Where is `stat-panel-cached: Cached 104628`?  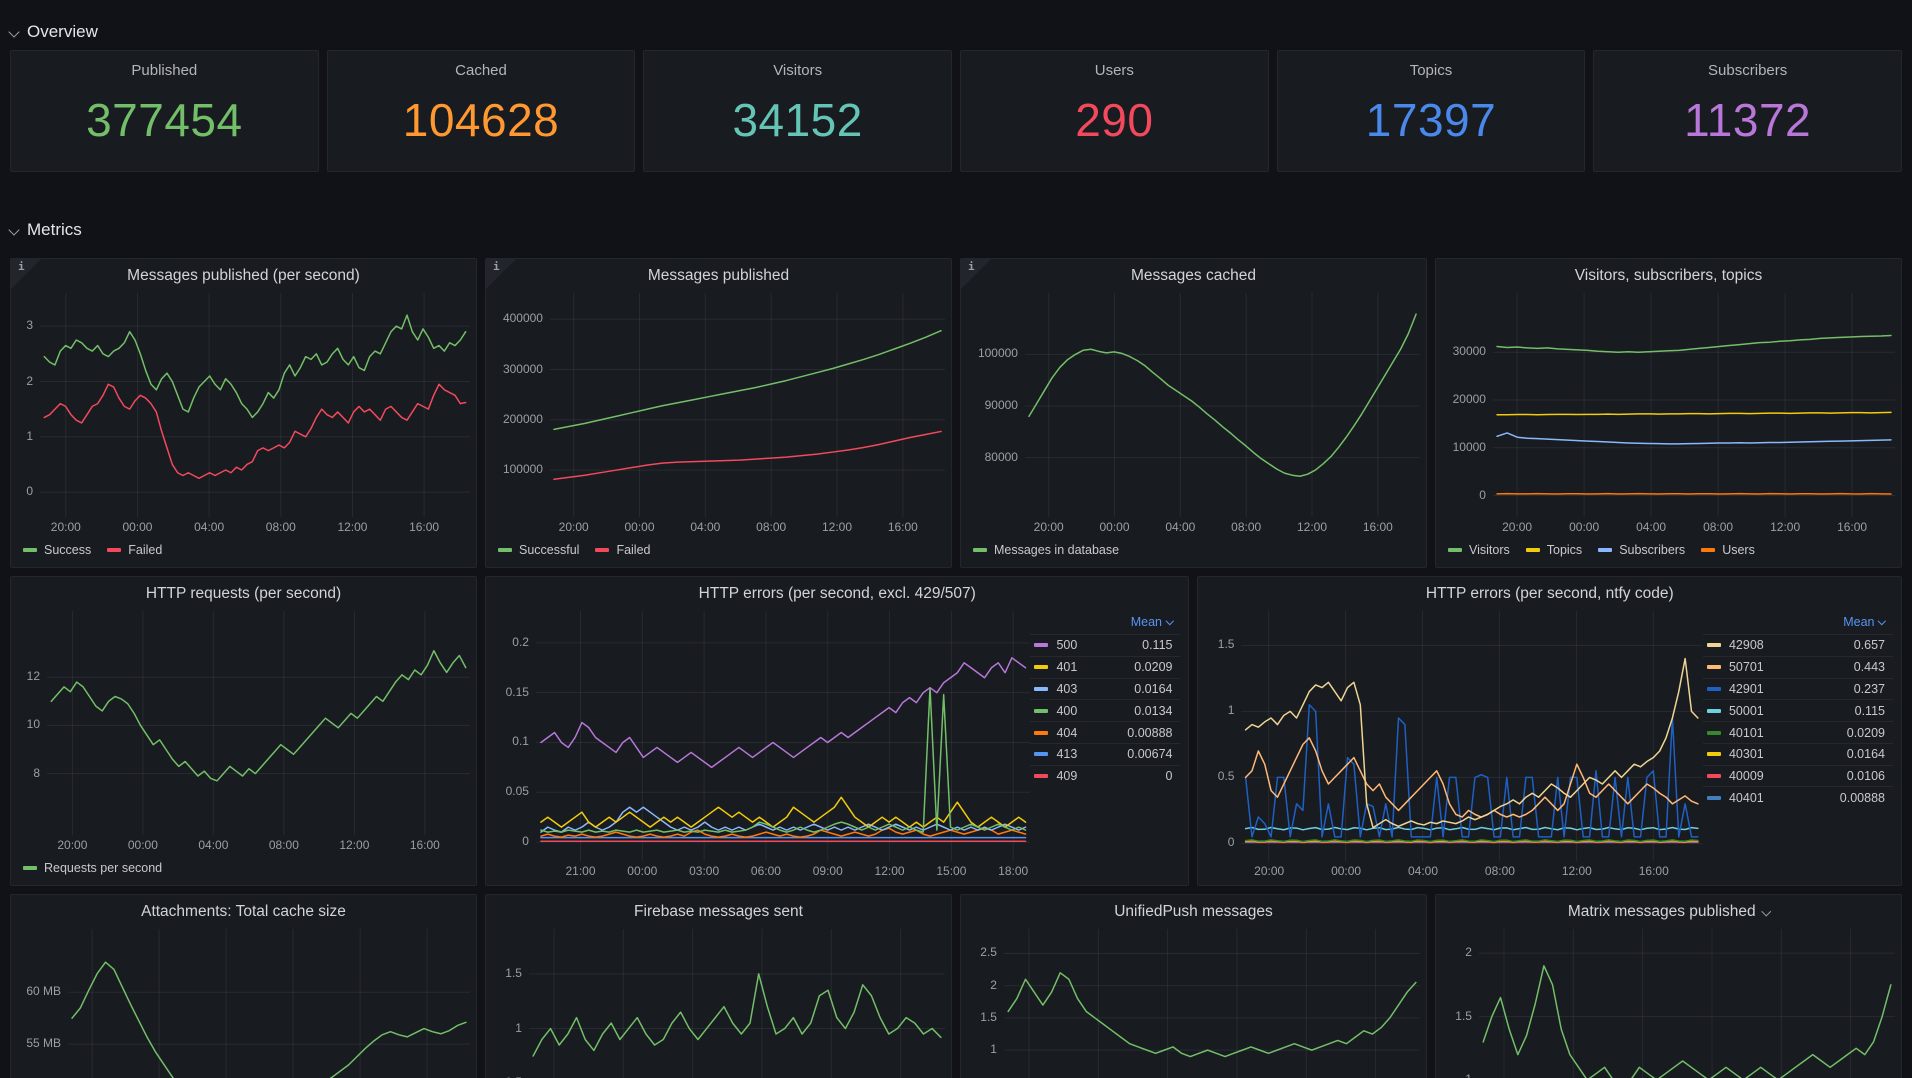 stat-panel-cached: Cached 104628 is located at coordinates (481, 111).